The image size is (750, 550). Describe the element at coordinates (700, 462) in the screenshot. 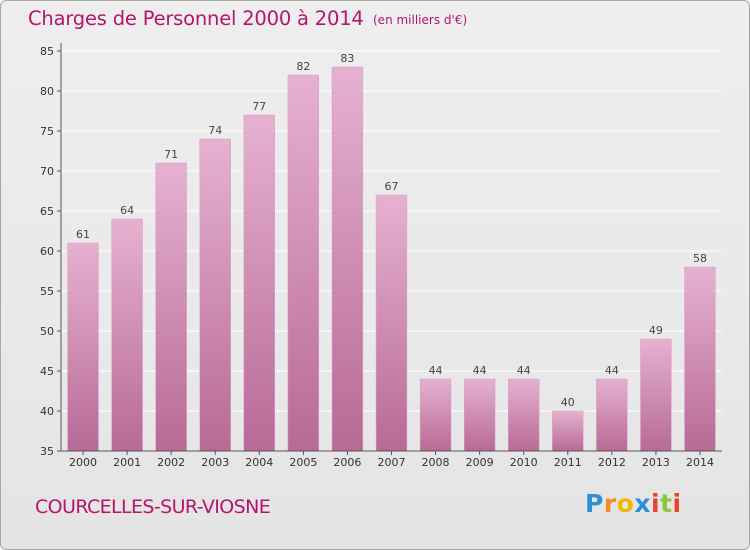

I see `x-tick-label: 2014` at that location.